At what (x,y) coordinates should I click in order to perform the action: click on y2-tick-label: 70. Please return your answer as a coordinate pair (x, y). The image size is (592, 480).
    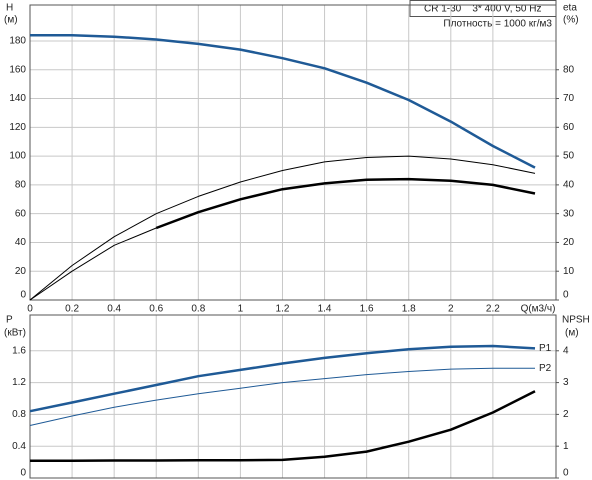
    Looking at the image, I should click on (569, 98).